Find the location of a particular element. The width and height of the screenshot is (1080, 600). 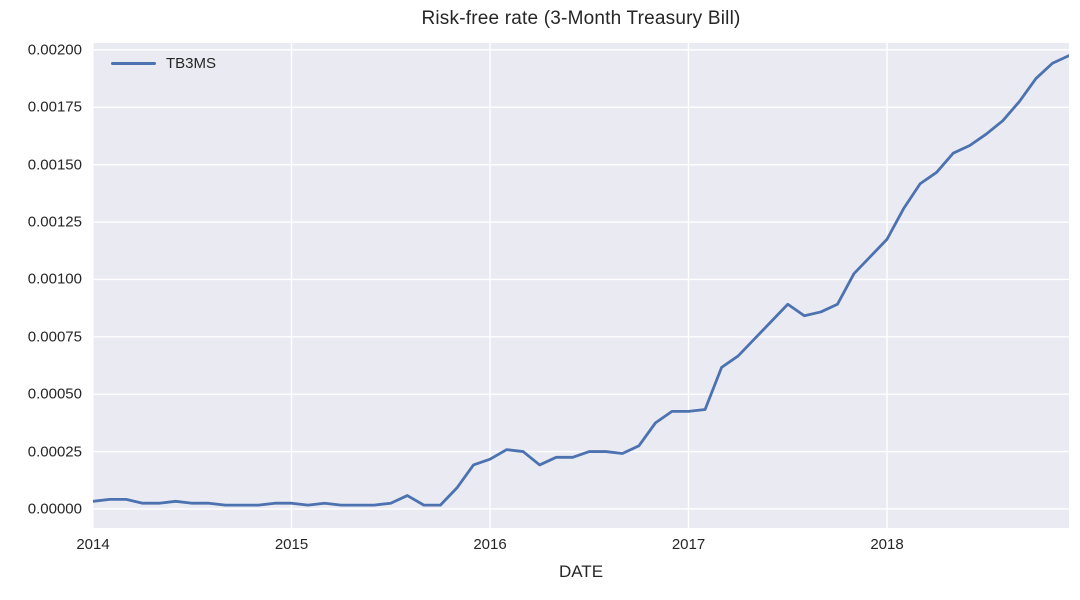

x-tick-label: 2018 is located at coordinates (887, 544).